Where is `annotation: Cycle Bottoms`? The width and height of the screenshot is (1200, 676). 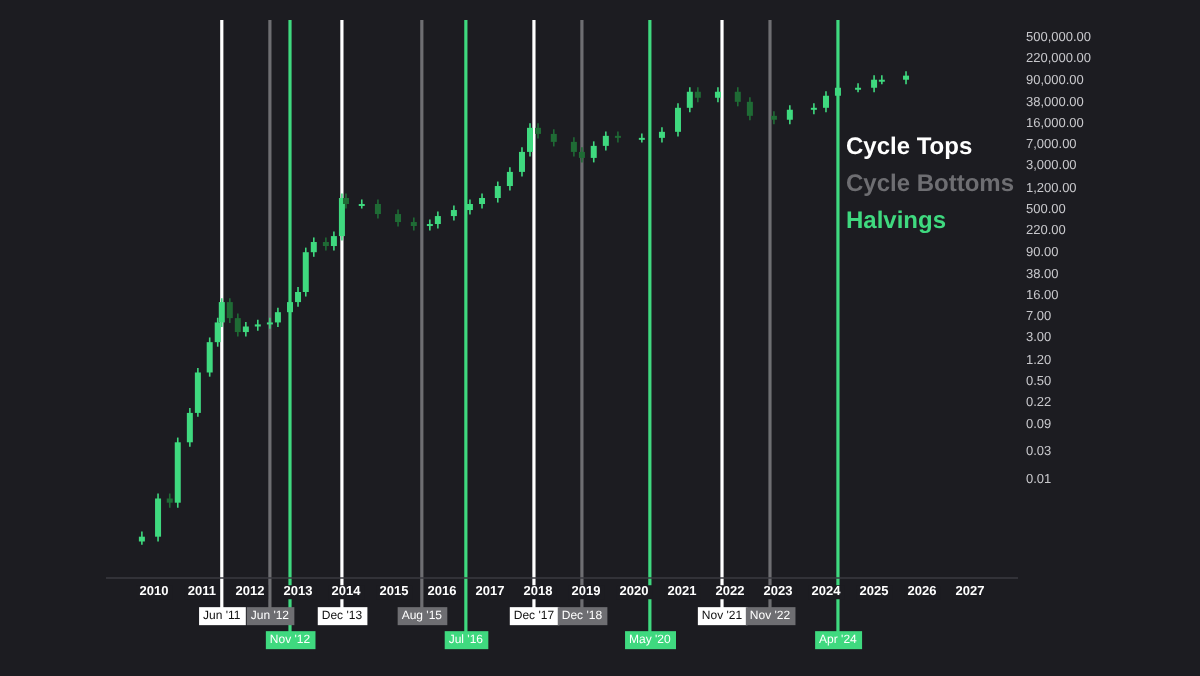 annotation: Cycle Bottoms is located at coordinates (930, 183).